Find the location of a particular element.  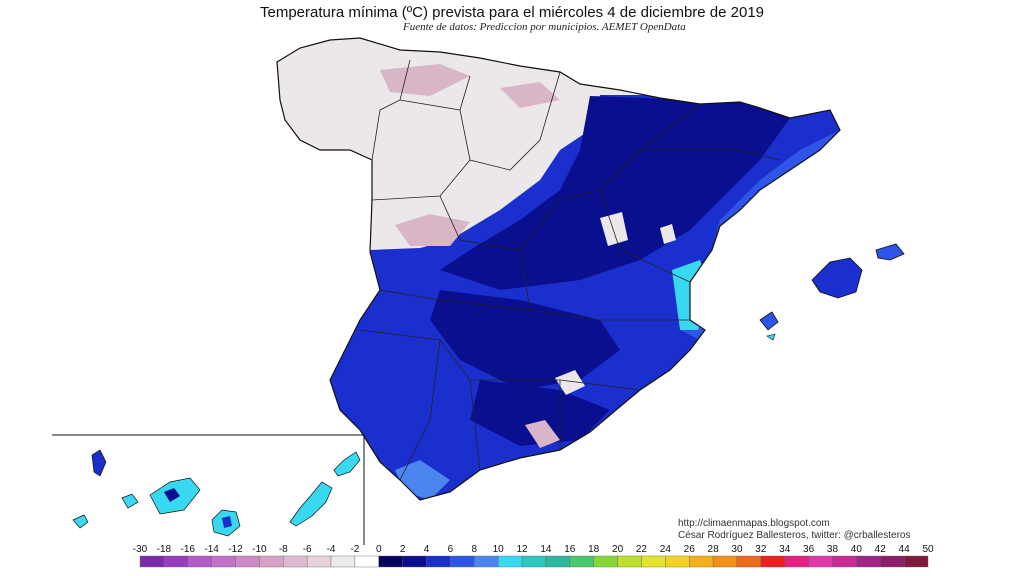

canary-inset is located at coordinates (208, 489).